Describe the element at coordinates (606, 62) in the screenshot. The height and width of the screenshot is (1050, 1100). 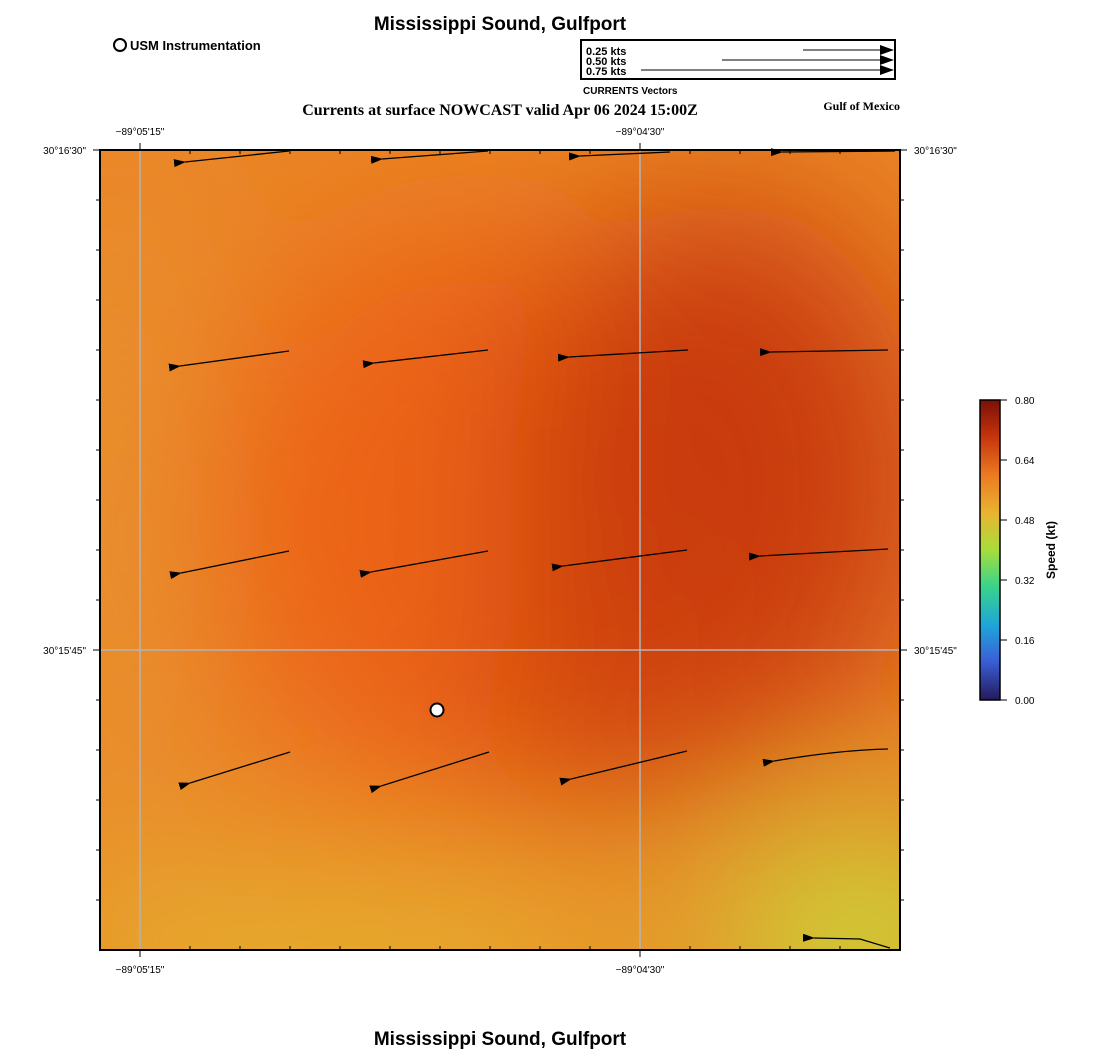
I see `vector-legend-label-2: 0.50 kts` at that location.